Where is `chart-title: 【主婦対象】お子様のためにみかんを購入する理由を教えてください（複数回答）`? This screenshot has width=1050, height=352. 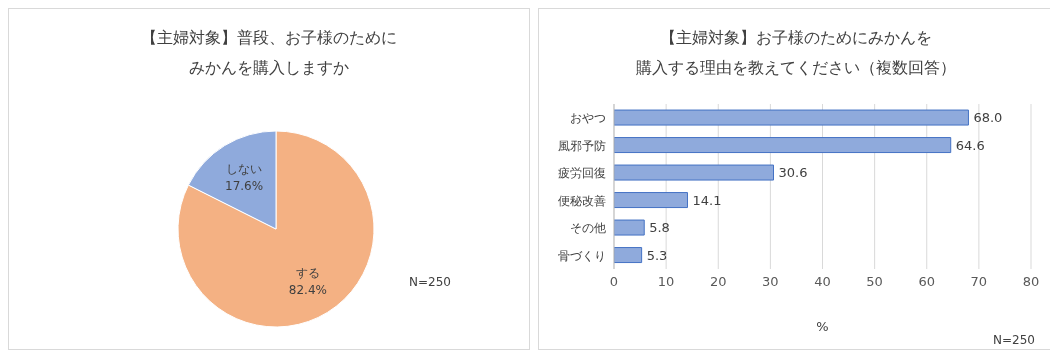
chart-title: 【主婦対象】お子様のためにみかんを購入する理由を教えてください（複数回答） is located at coordinates (796, 53).